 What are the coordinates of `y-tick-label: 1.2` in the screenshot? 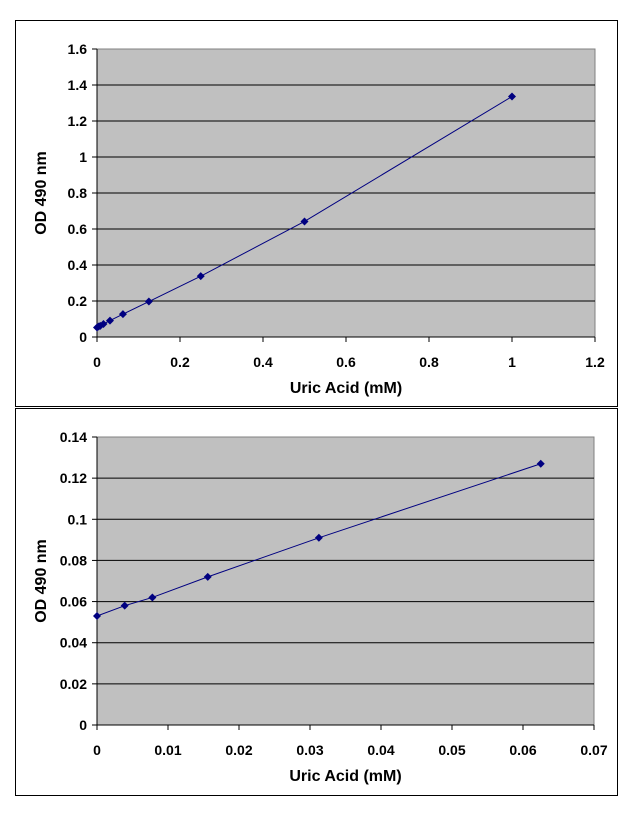 It's located at (78, 121).